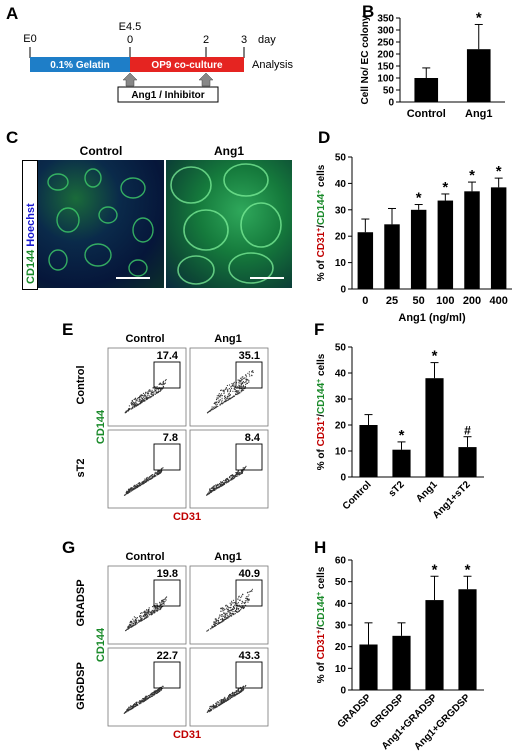 The height and width of the screenshot is (753, 520). I want to click on x-tick-label: GRADSP, so click(355, 711).